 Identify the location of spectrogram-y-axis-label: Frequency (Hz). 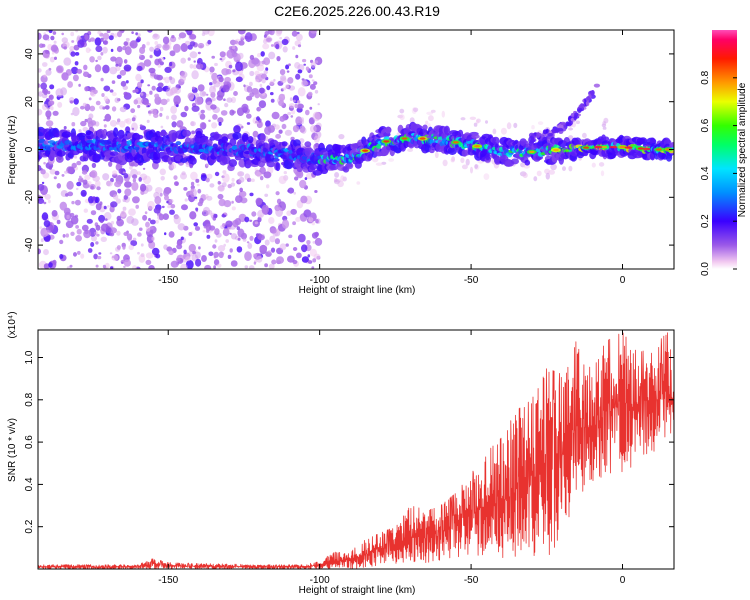
(12, 150).